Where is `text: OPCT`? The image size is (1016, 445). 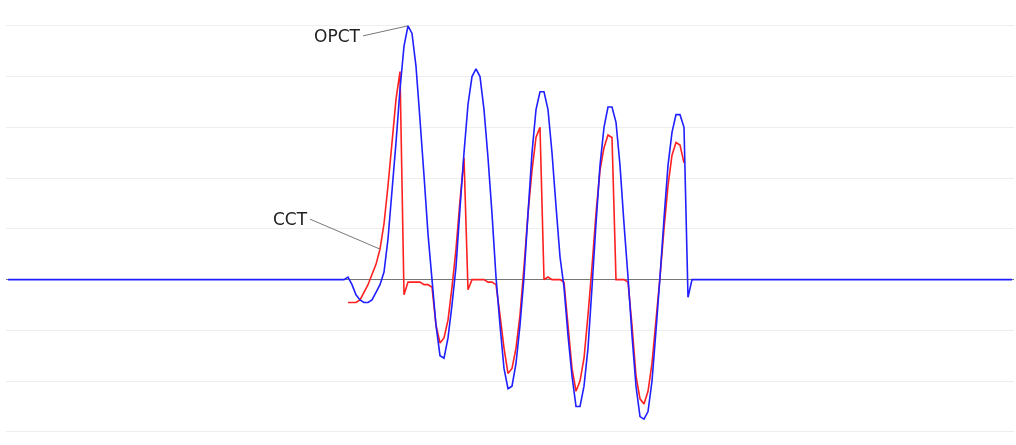
text: OPCT is located at coordinates (337, 36).